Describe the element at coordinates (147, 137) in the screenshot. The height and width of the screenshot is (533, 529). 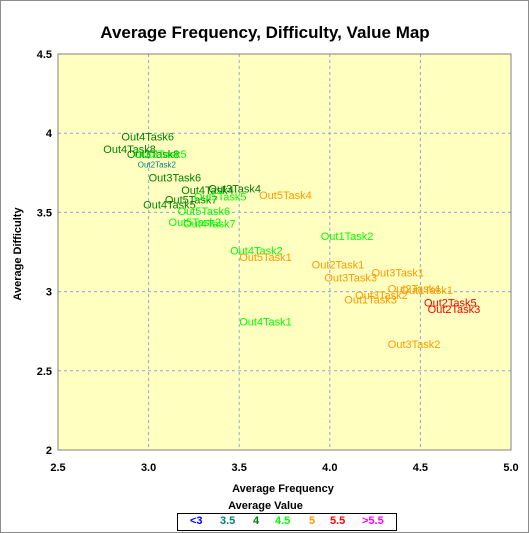
I see `data-point-label: Out4Task6` at that location.